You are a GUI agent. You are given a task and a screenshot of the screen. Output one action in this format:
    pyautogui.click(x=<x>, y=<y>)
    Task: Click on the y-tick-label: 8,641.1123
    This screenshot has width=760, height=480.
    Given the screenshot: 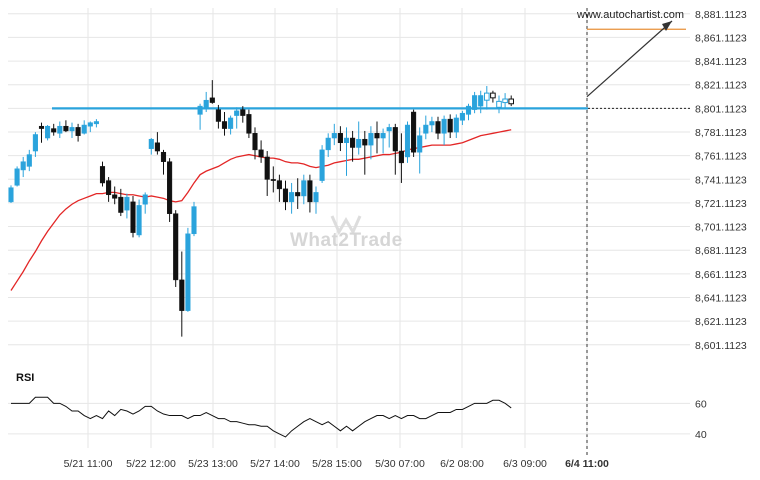 What is the action you would take?
    pyautogui.click(x=721, y=298)
    